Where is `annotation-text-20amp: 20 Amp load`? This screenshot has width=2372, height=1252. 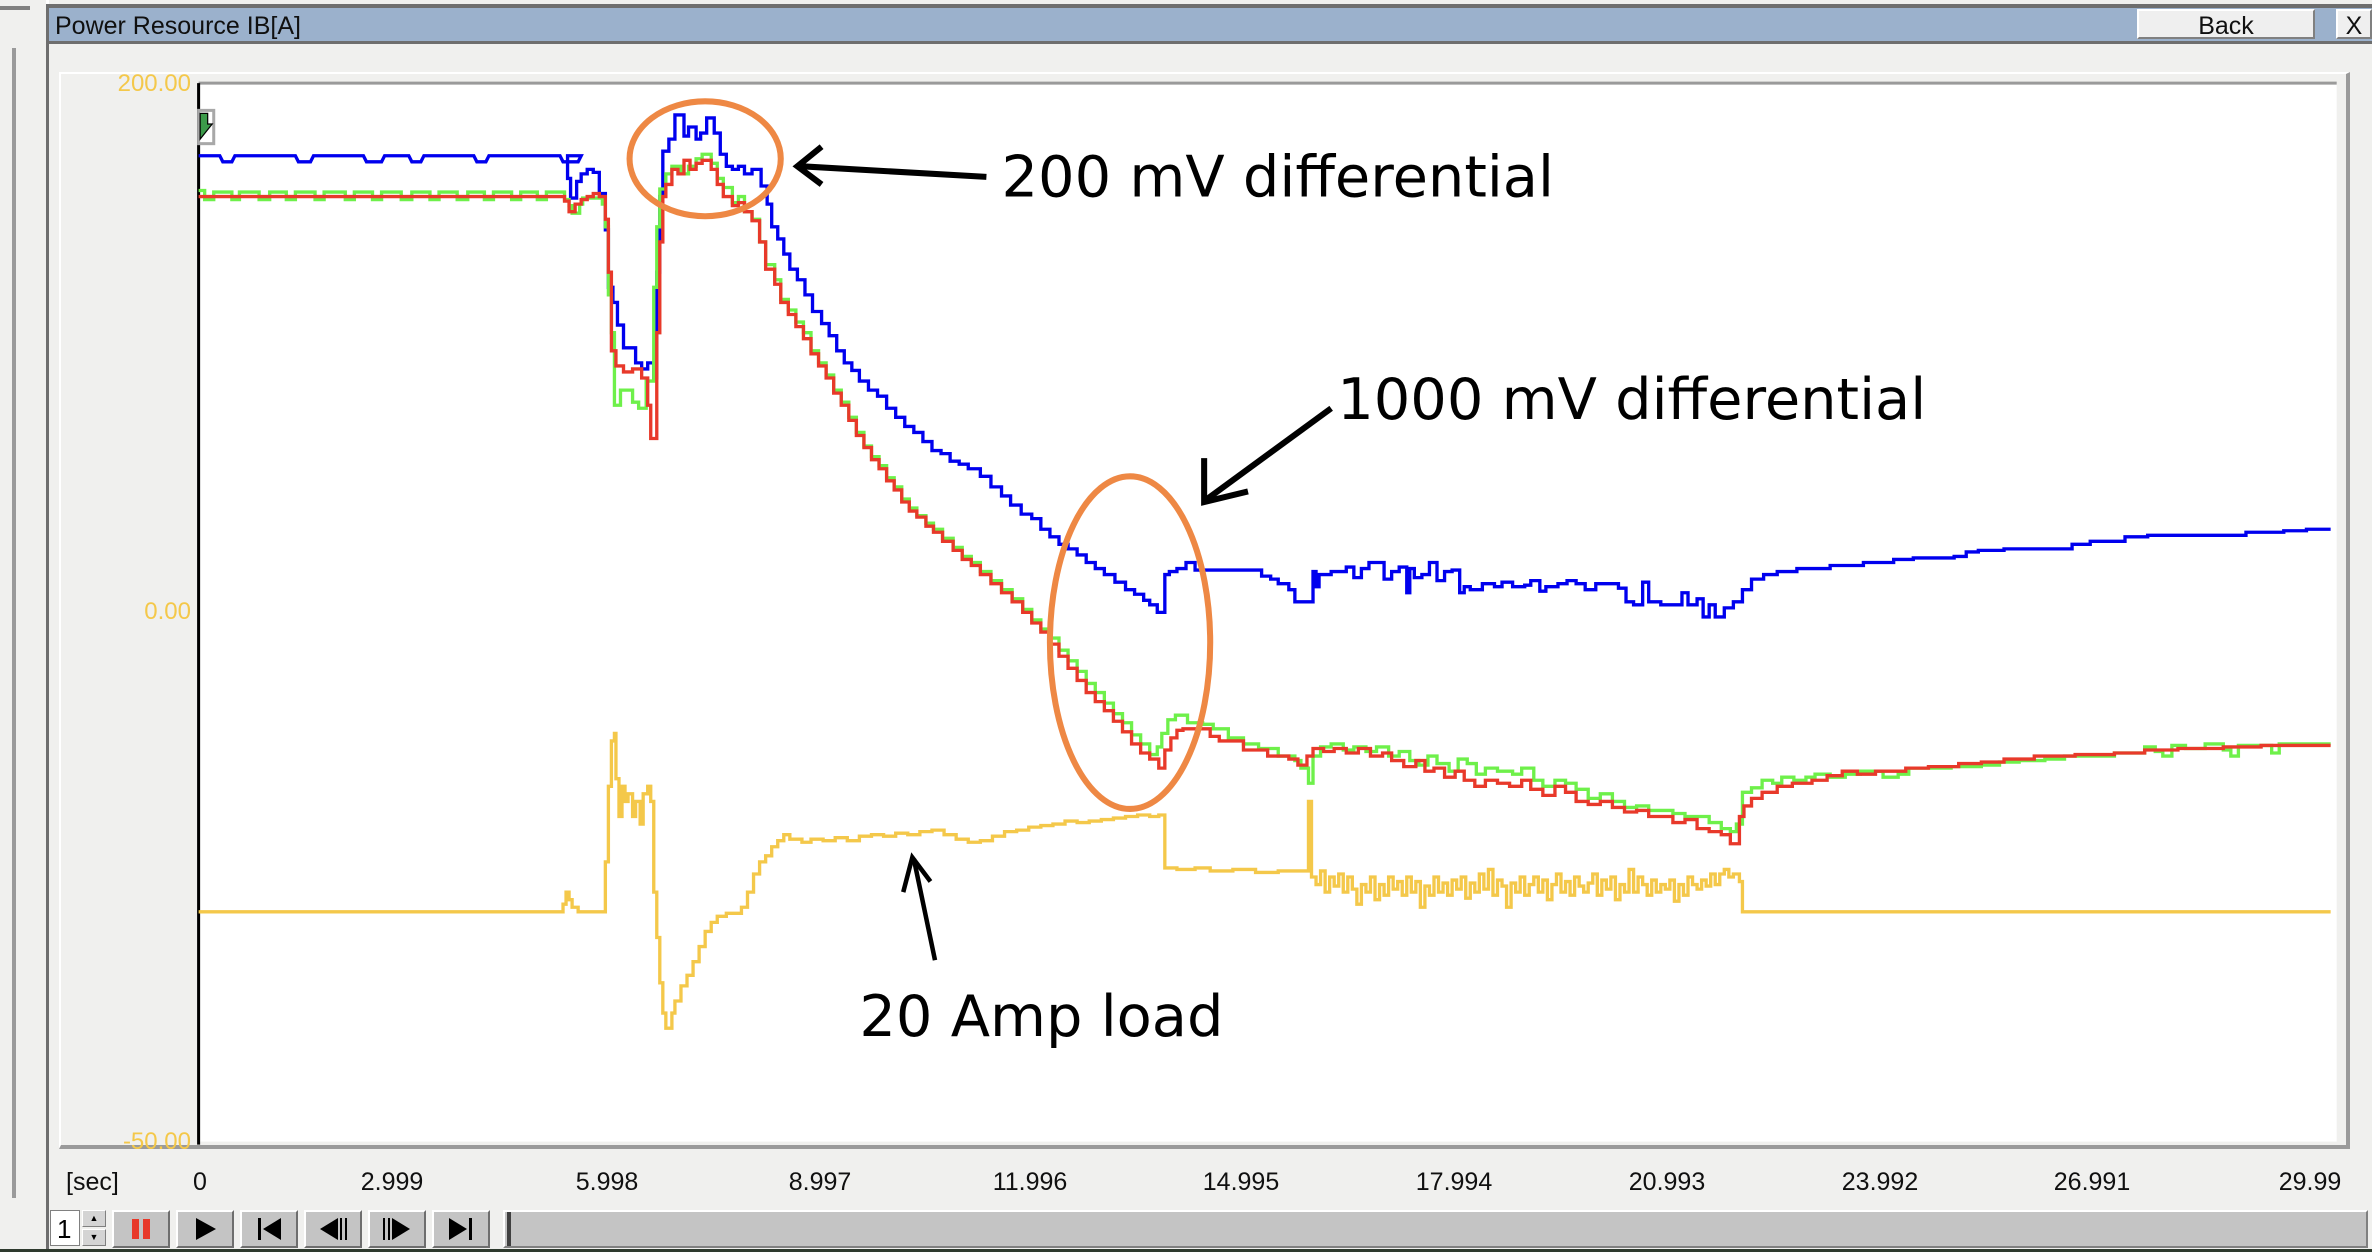 annotation-text-20amp: 20 Amp load is located at coordinates (1041, 1016).